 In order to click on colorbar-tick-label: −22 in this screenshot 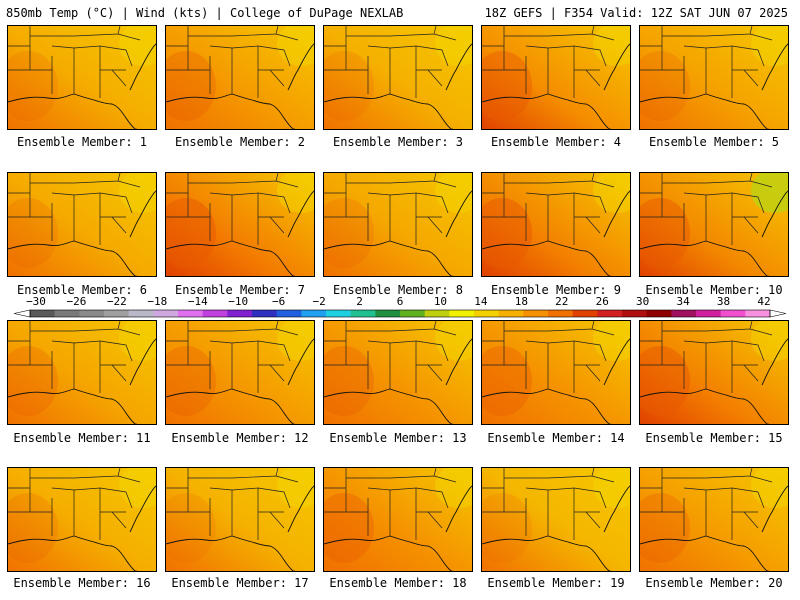, I will do `click(116, 301)`.